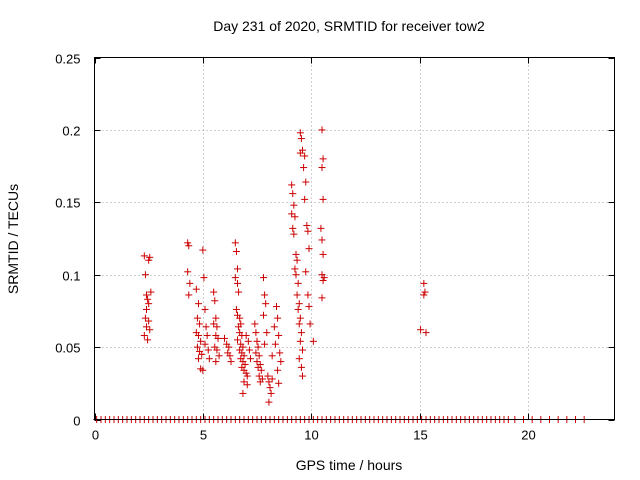 Image resolution: width=640 pixels, height=480 pixels. Describe the element at coordinates (71, 276) in the screenshot. I see `y-tick-label: 0.1` at that location.